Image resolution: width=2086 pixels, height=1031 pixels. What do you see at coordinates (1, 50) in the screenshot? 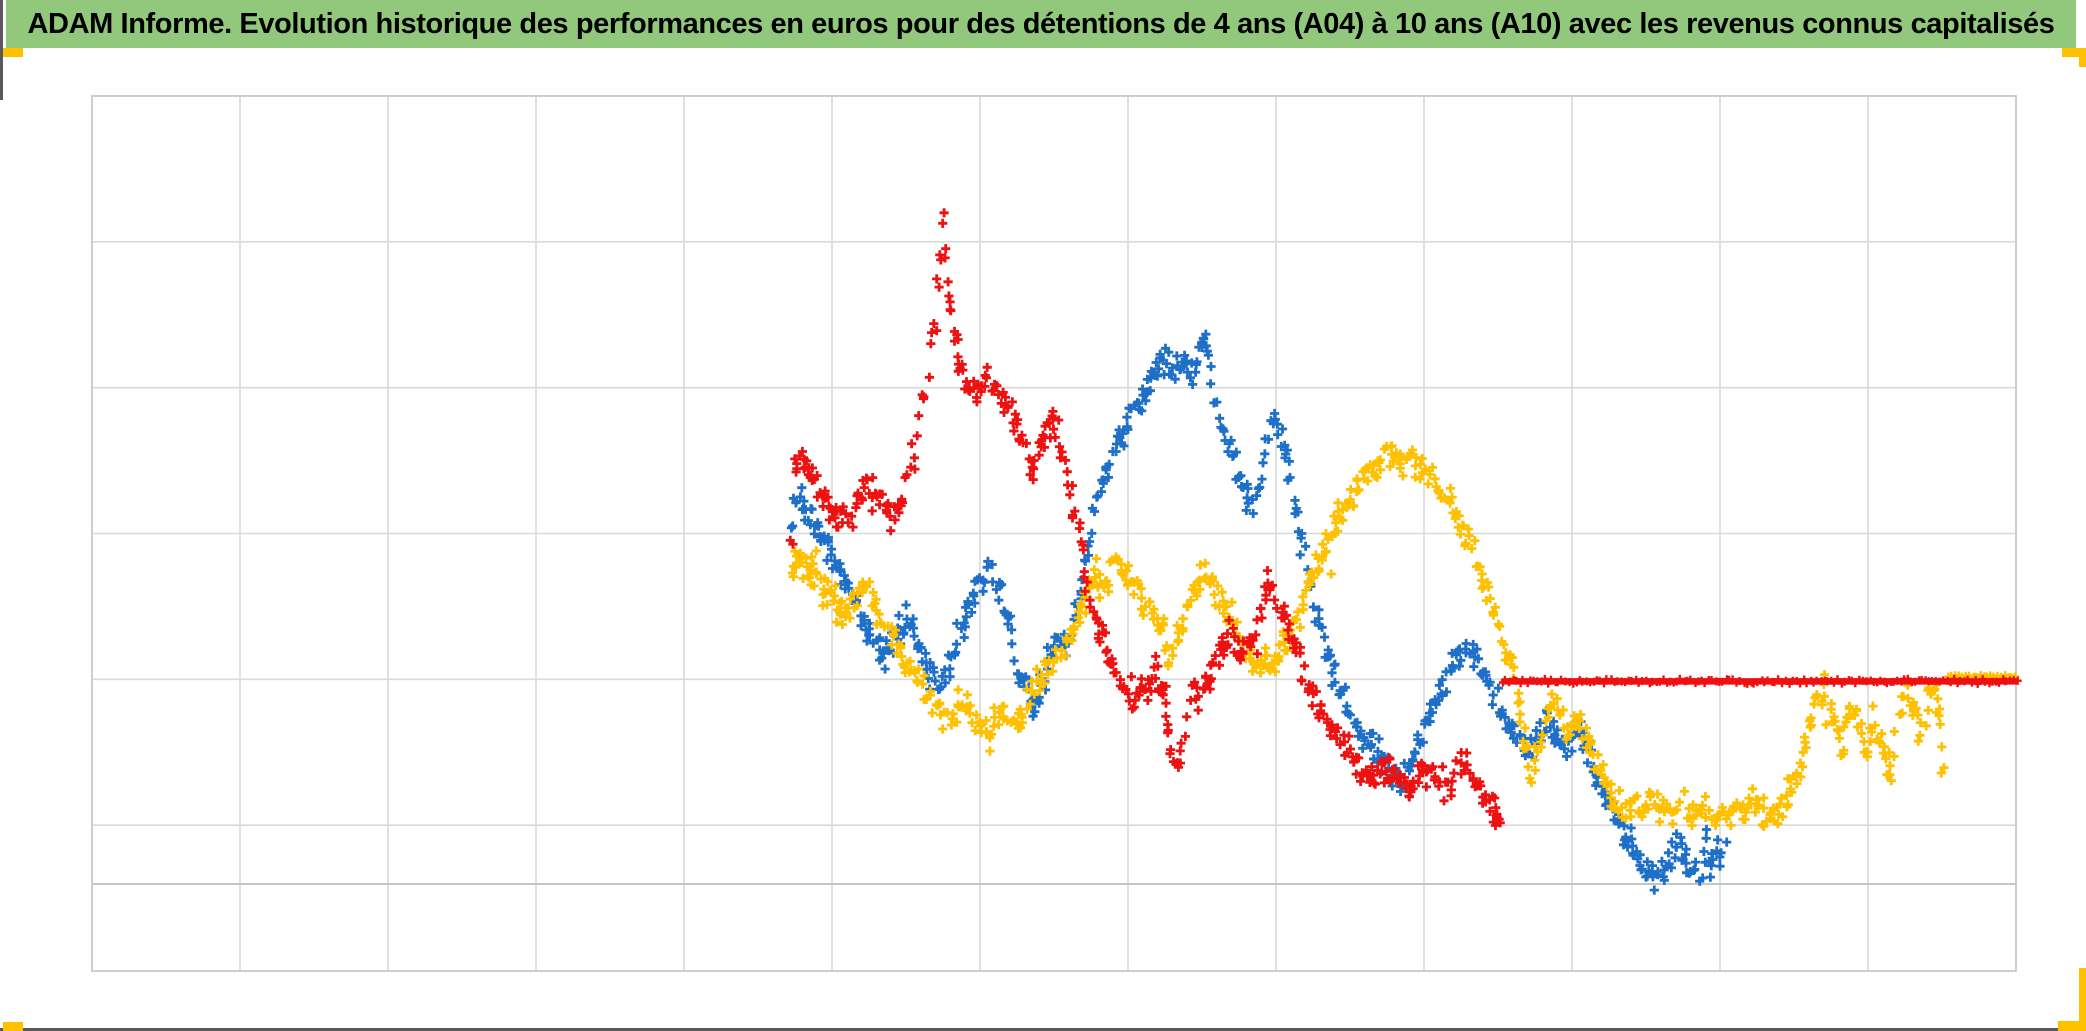
I see `window-left-edge` at bounding box center [1, 50].